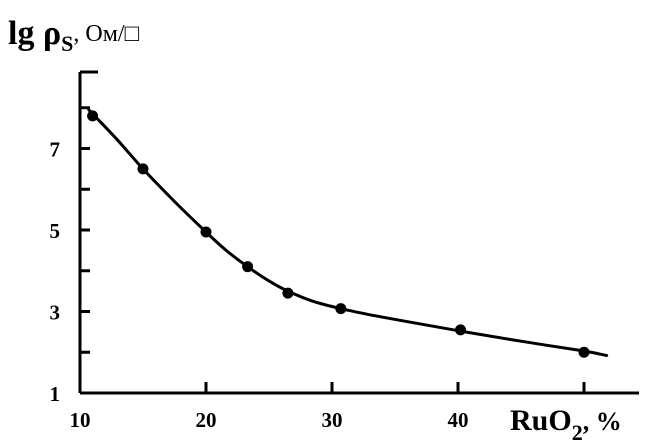  What do you see at coordinates (55, 313) in the screenshot?
I see `y-tick-label: 3` at bounding box center [55, 313].